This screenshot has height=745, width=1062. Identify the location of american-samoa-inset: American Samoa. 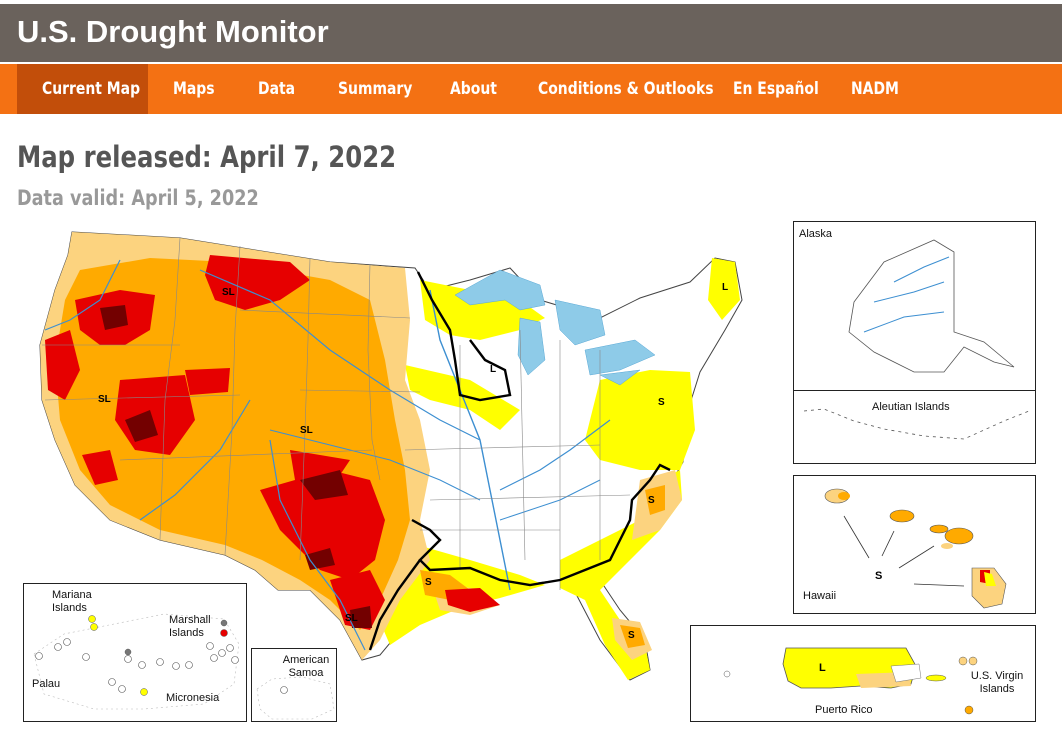
(294, 685).